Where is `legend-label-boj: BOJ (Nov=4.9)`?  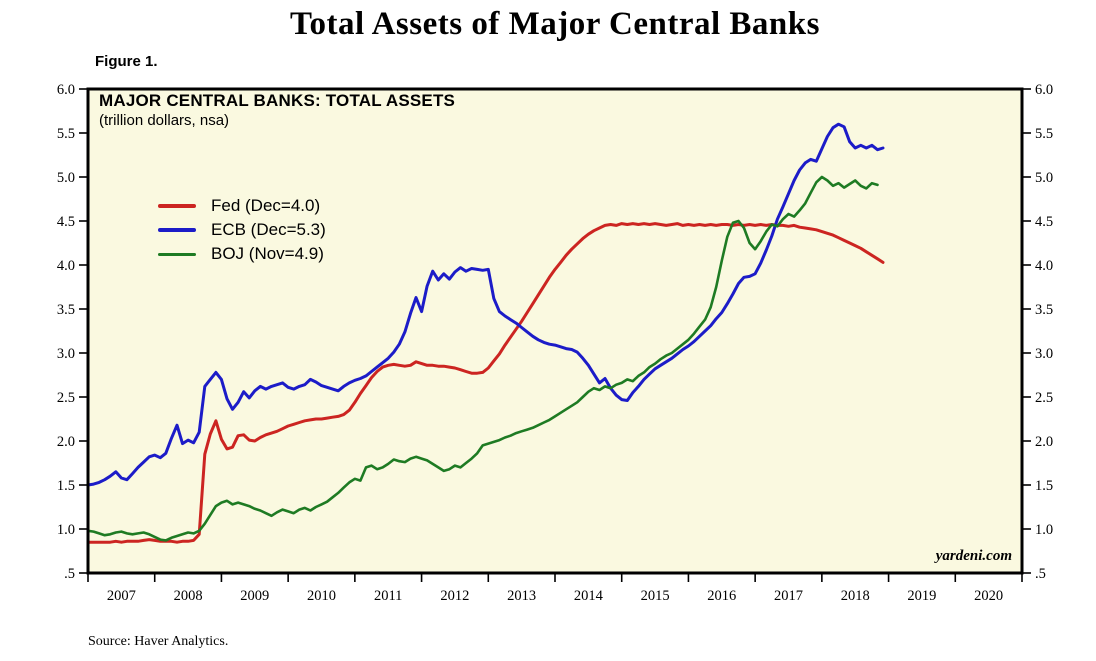
legend-label-boj: BOJ (Nov=4.9) is located at coordinates (267, 253).